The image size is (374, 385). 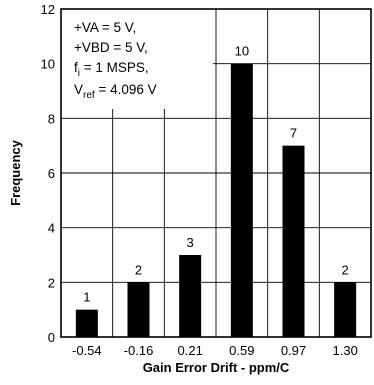 I want to click on y-tick-labels: 0 2 4 6 8 10 12, so click(x=48, y=173).